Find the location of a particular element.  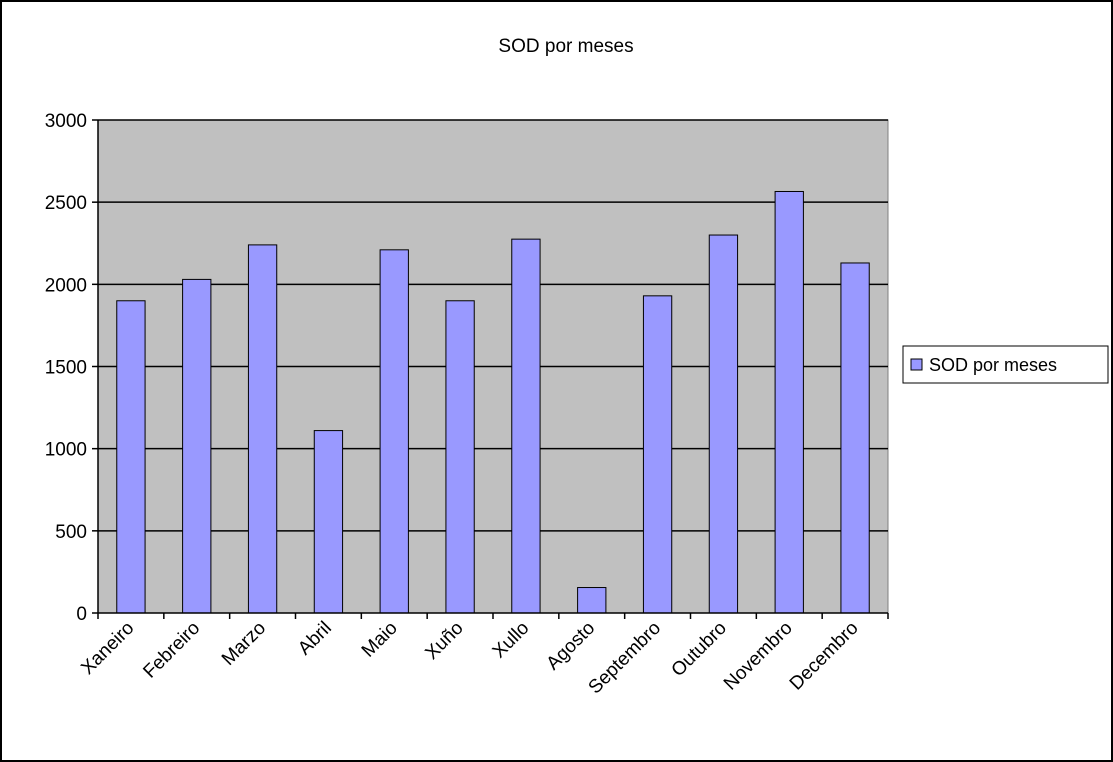

y-axis: 0 500 1000 1500 2000 2500 3000 is located at coordinates (72, 368).